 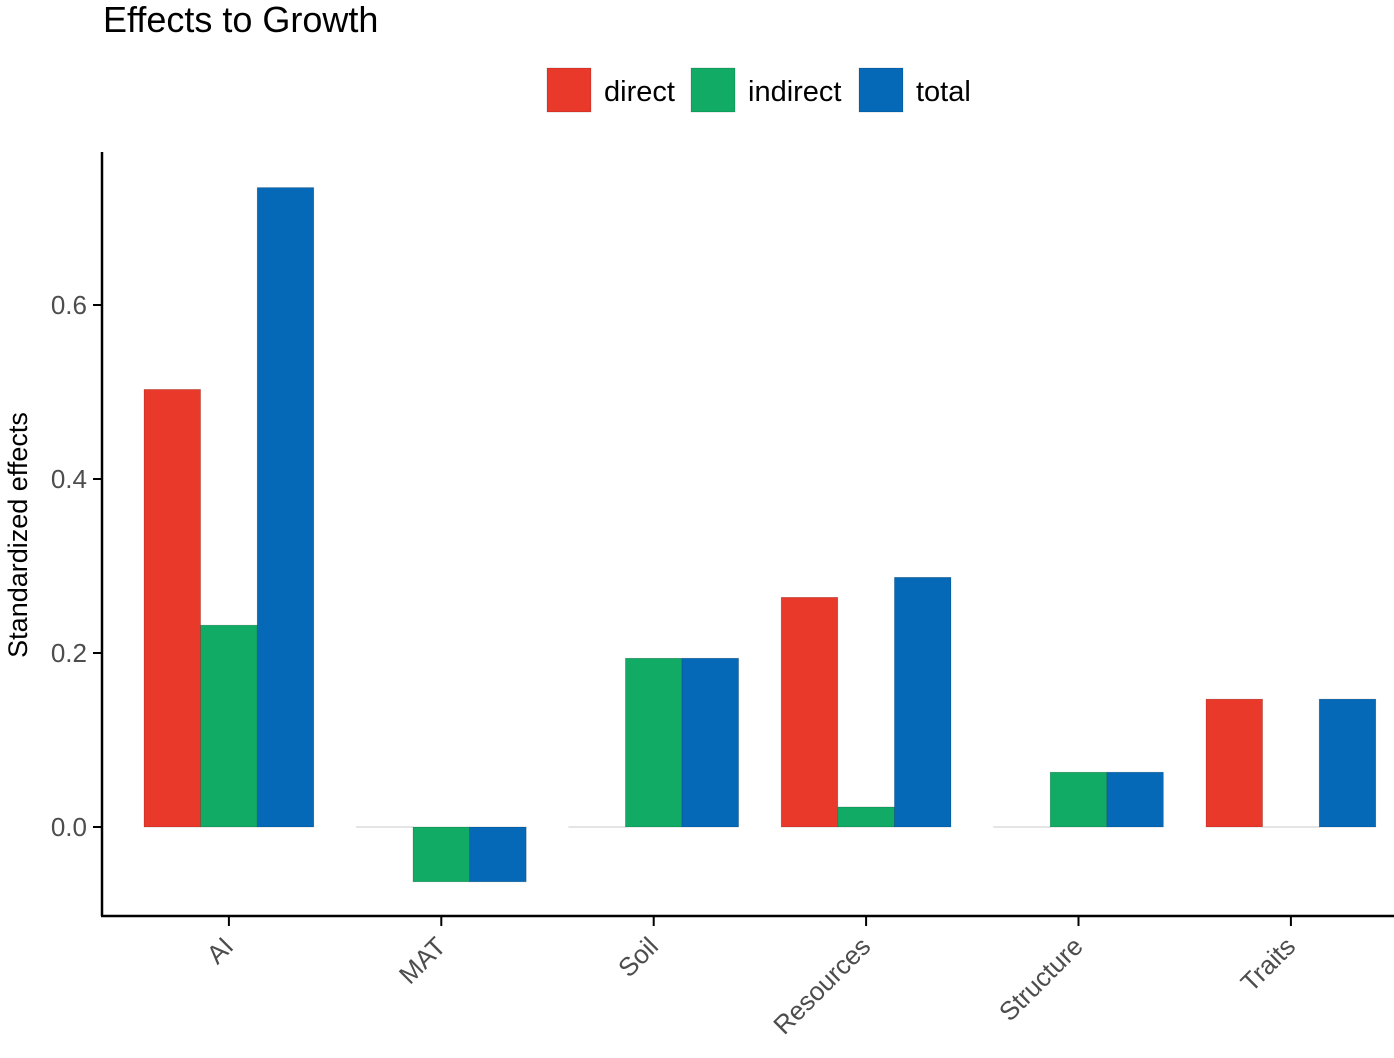 What do you see at coordinates (1347, 763) in the screenshot?
I see `bar-traits-total` at bounding box center [1347, 763].